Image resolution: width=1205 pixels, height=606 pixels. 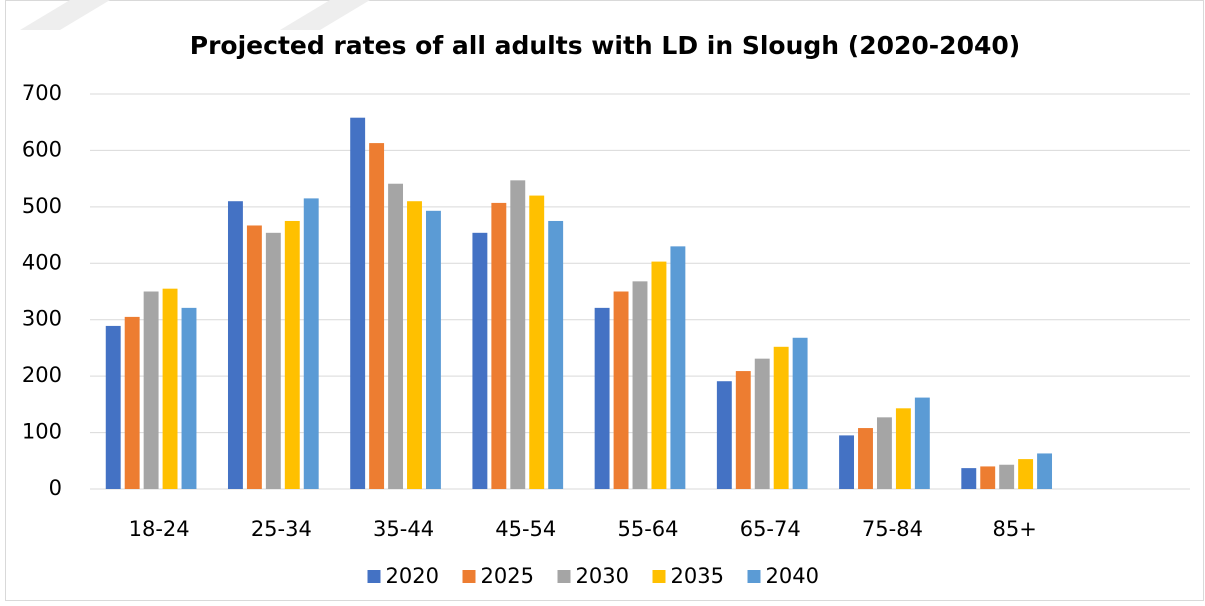 I want to click on x-tick-label: 65-74, so click(x=770, y=529).